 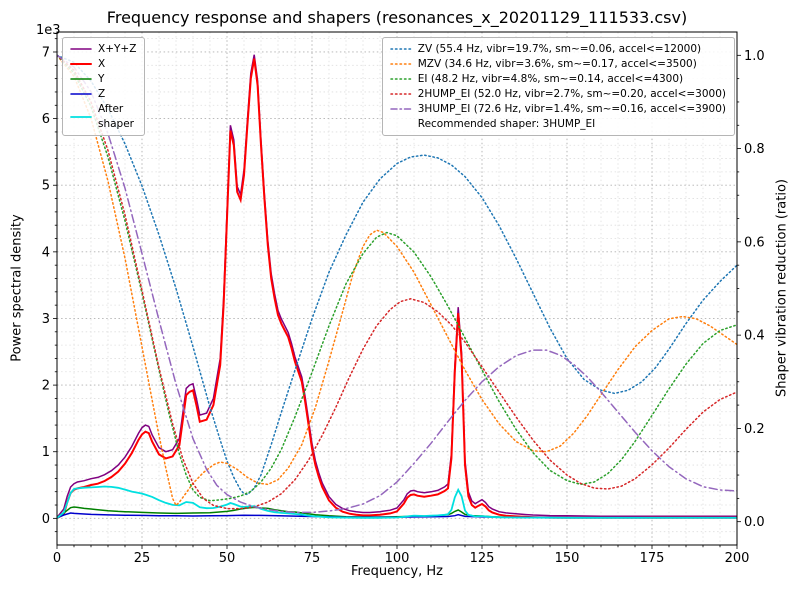 I want to click on x-tick-label: 50, so click(x=227, y=558).